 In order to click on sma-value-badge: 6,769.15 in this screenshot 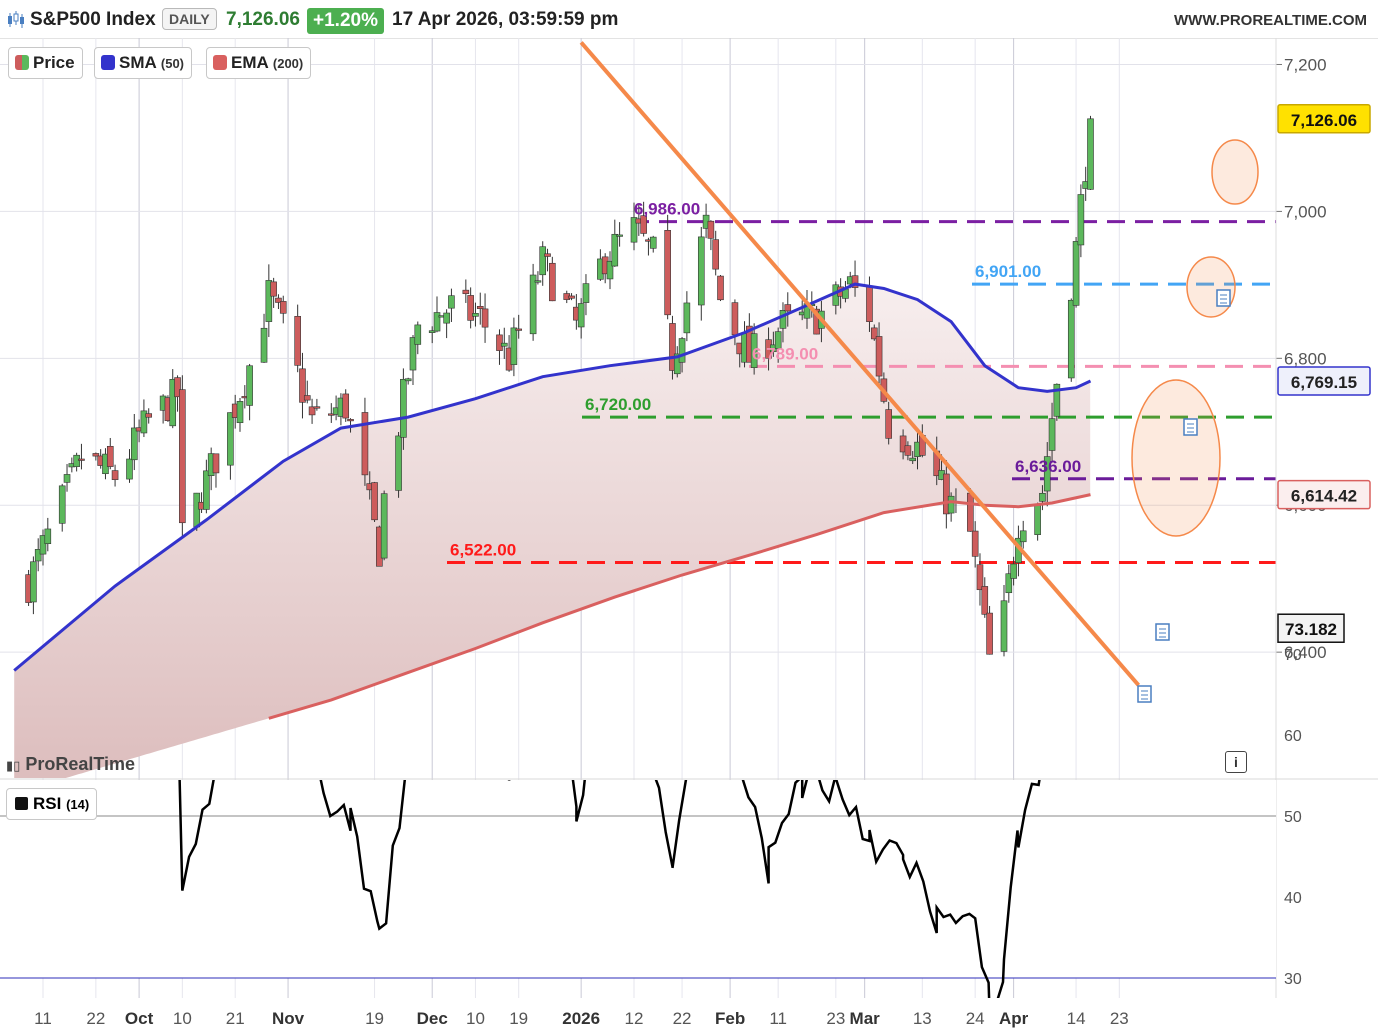, I will do `click(1324, 382)`.